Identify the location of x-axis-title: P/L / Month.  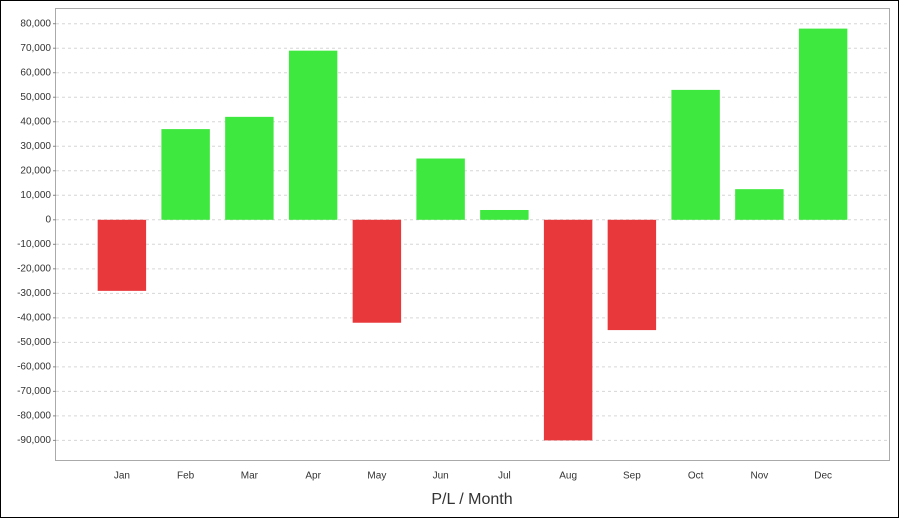
(471, 499).